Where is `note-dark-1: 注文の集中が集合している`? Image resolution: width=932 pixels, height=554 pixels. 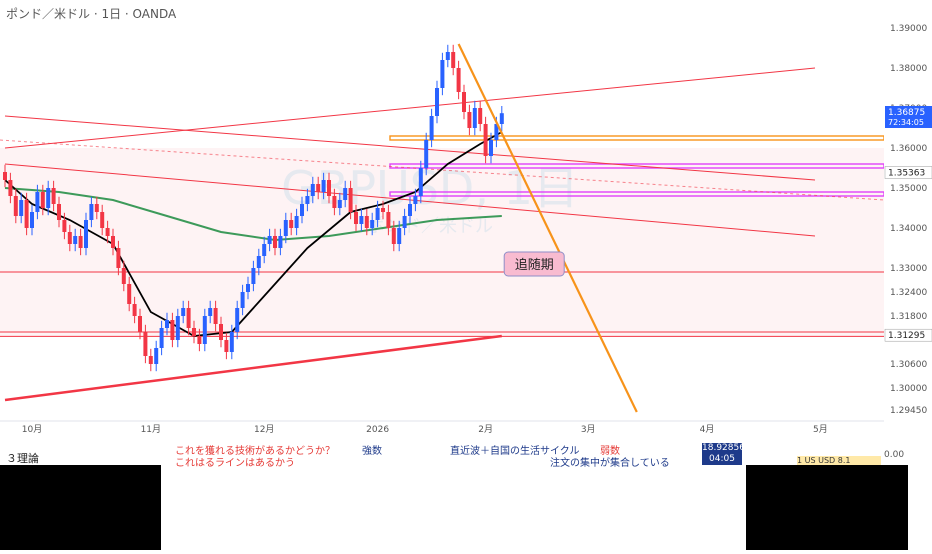 note-dark-1: 注文の集中が集合している is located at coordinates (610, 463).